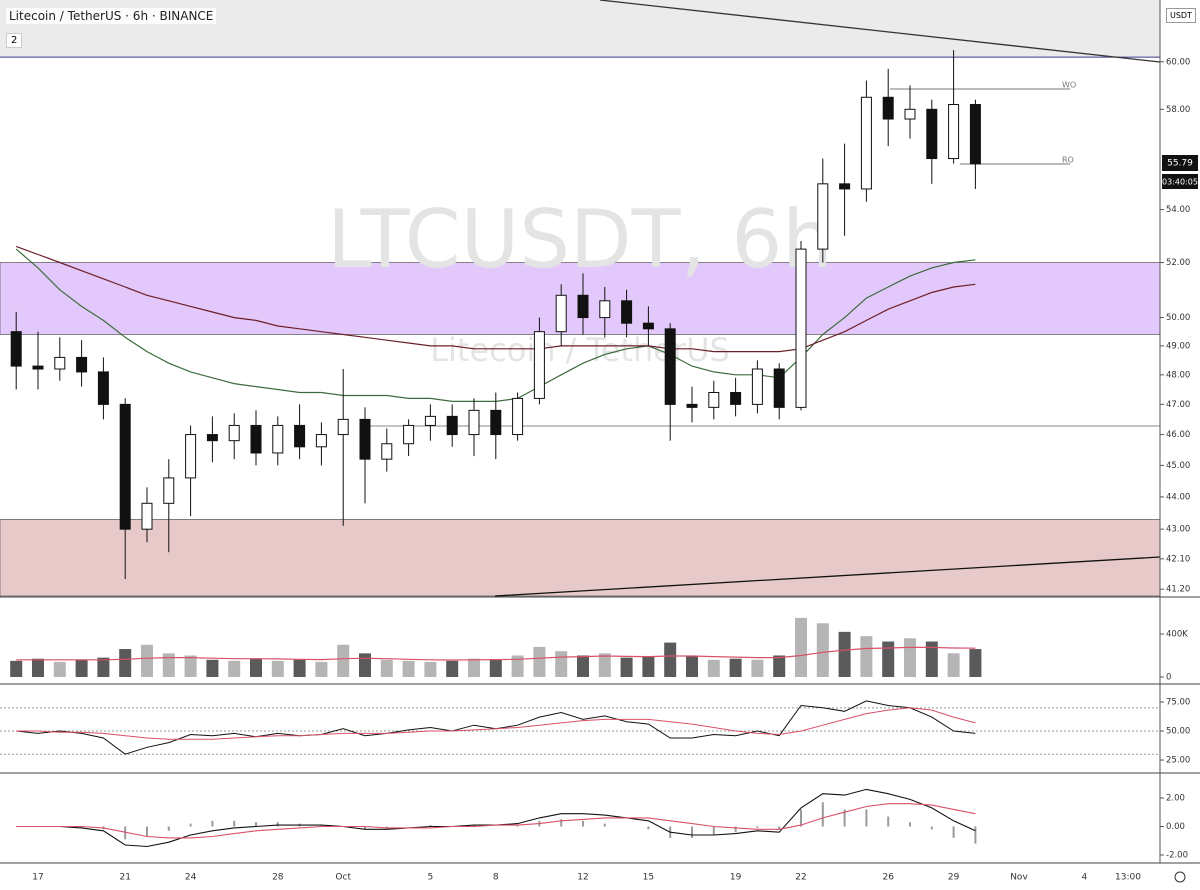  I want to click on y-tick-label: 48.00, so click(1178, 375).